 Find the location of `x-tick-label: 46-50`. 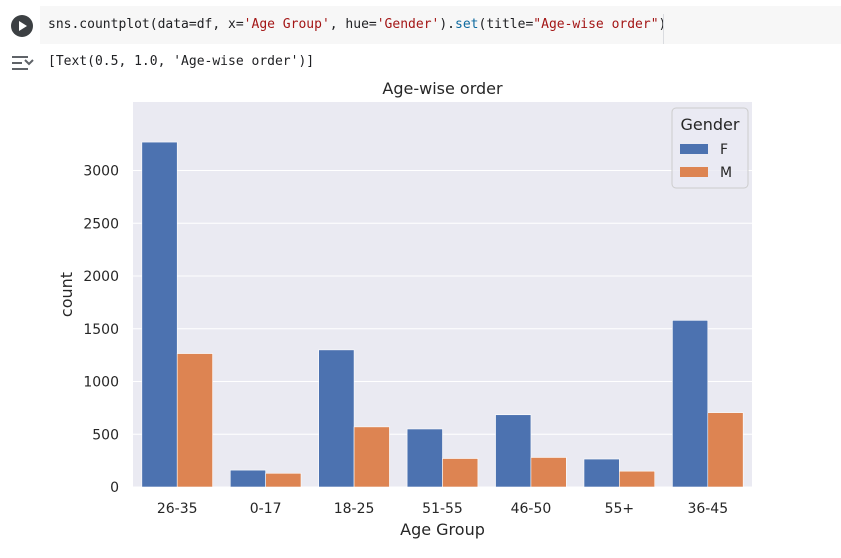

x-tick-label: 46-50 is located at coordinates (531, 509).